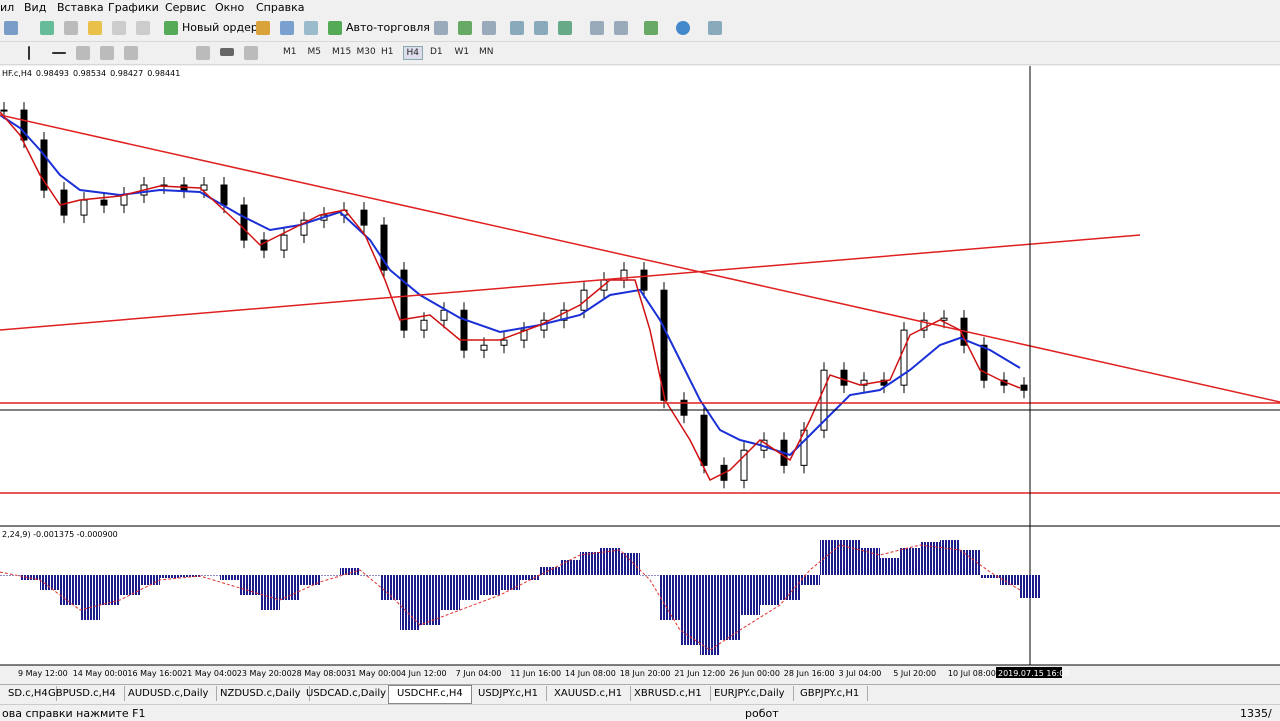 The image size is (1280, 721). What do you see at coordinates (436, 52) in the screenshot?
I see `timeframe-button: D1` at bounding box center [436, 52].